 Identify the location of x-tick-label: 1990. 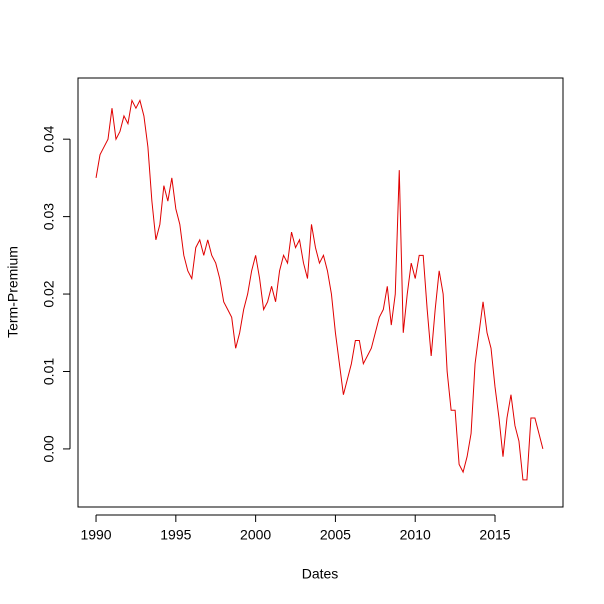
(95, 535).